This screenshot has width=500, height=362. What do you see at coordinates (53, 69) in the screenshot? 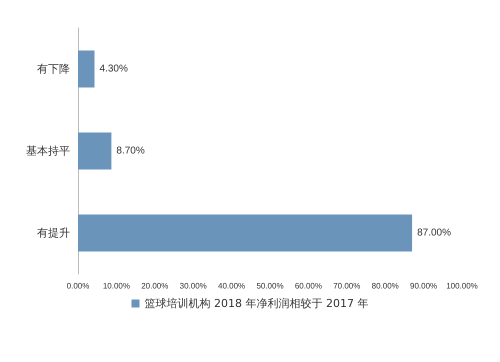
I see `y-tick-label: 有下降` at bounding box center [53, 69].